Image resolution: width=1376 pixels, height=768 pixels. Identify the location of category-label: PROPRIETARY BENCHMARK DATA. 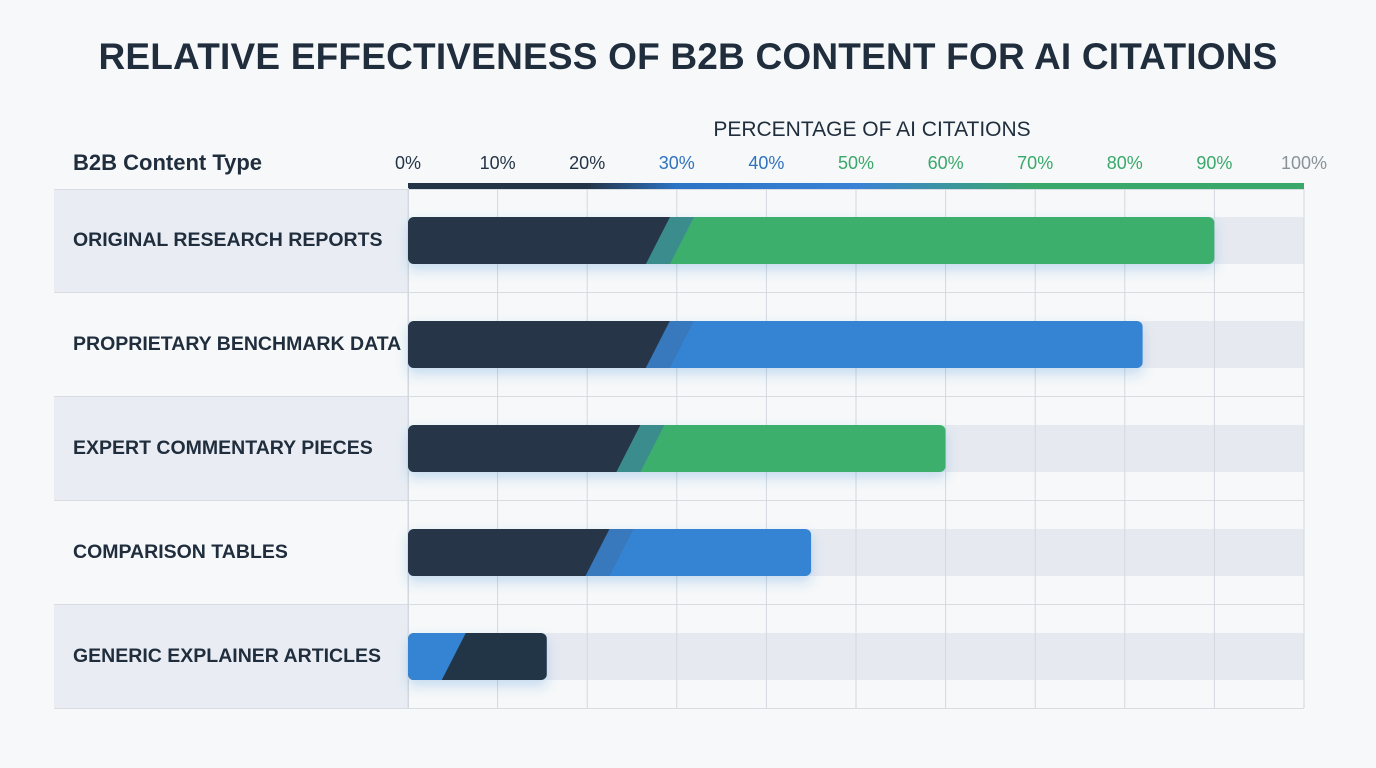
(237, 344).